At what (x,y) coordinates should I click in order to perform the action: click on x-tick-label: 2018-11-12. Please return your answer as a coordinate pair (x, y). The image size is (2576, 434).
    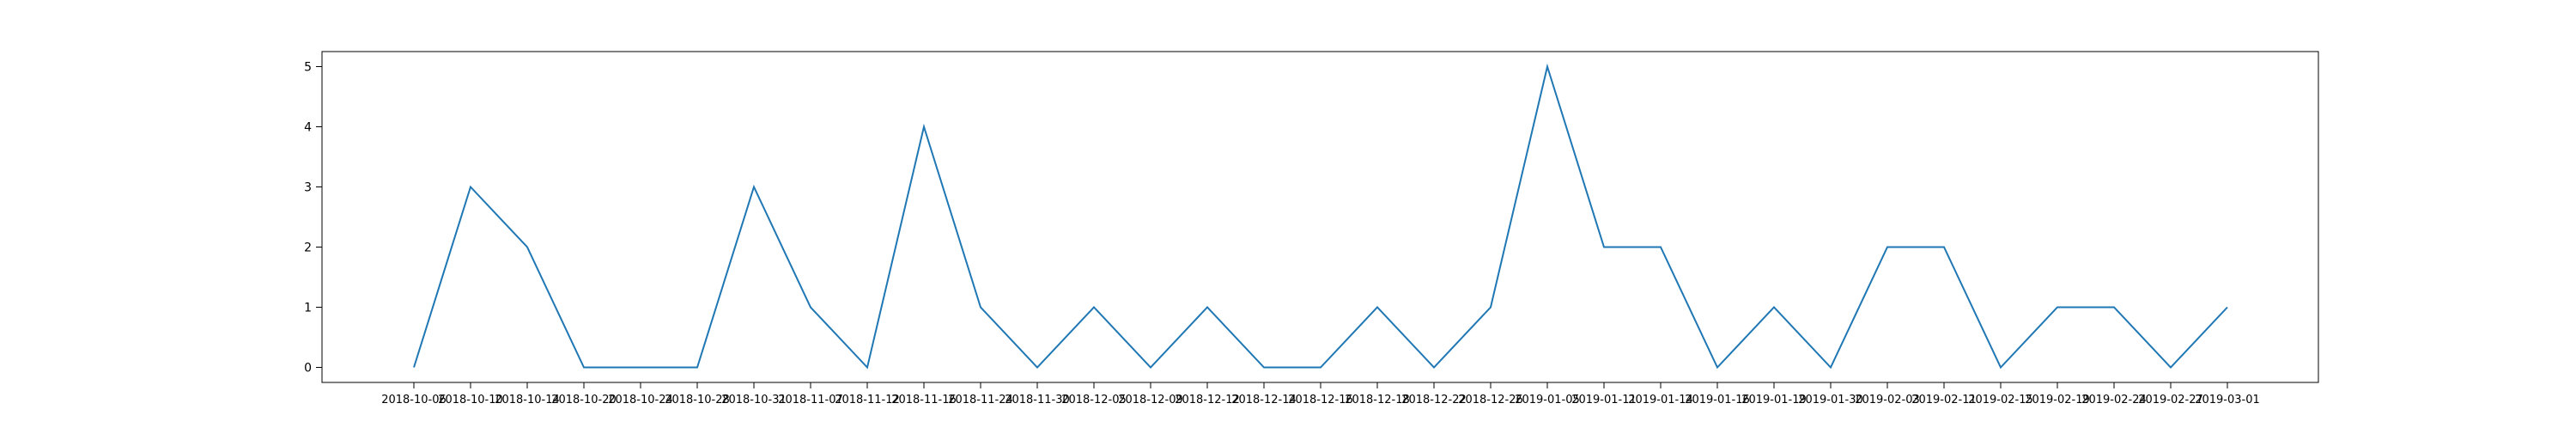
    Looking at the image, I should click on (867, 400).